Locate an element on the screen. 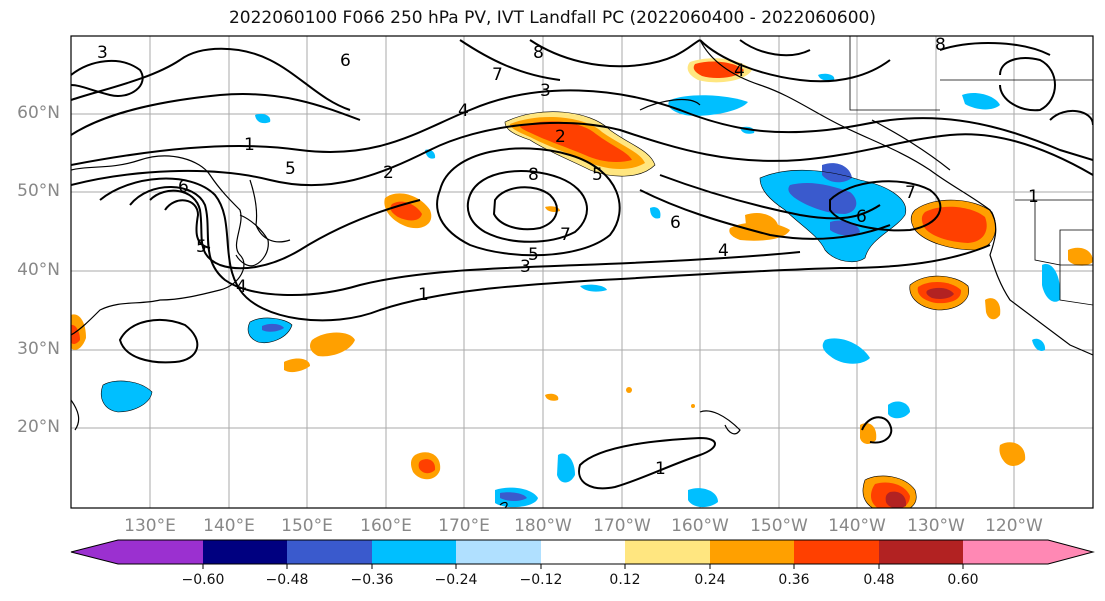 The image size is (1105, 601). colorbar-tick-label: 0.12 is located at coordinates (625, 580).